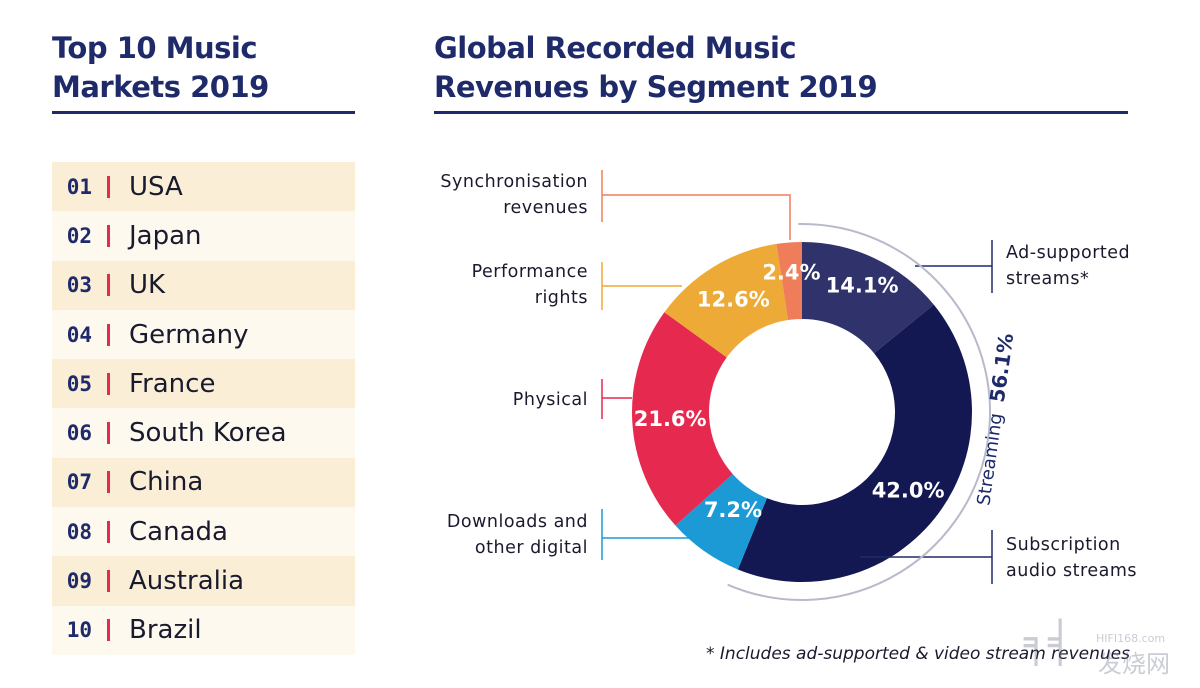 This screenshot has height=688, width=1200. I want to click on watermark-name: 发烧网, so click(1134, 664).